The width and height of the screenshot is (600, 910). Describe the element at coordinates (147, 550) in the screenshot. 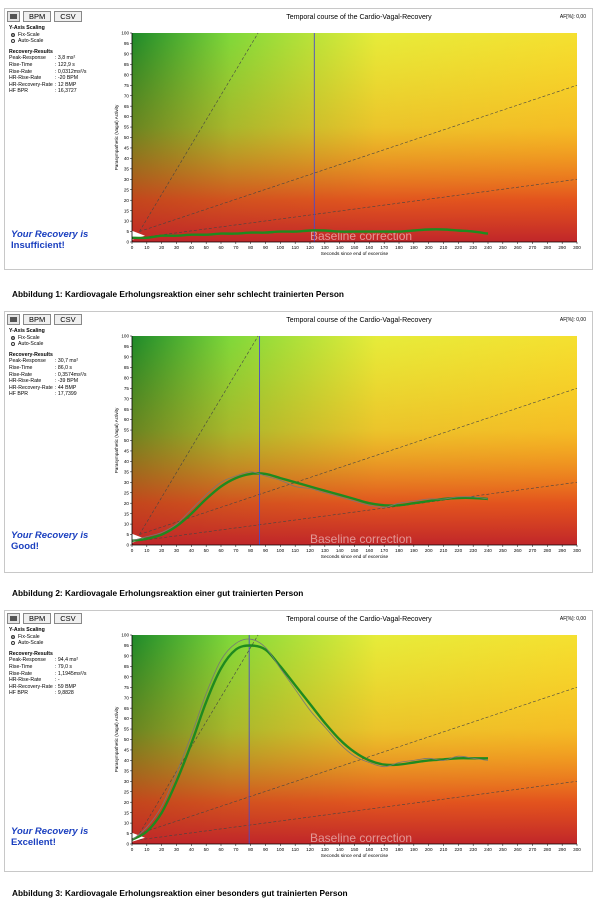

I see `x-tick-label: 10` at that location.